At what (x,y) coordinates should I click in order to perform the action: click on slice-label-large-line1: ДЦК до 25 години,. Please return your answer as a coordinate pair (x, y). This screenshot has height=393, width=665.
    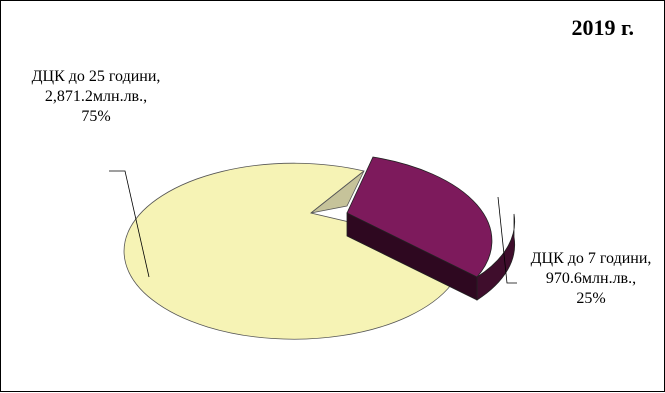
    Looking at the image, I should click on (96, 76).